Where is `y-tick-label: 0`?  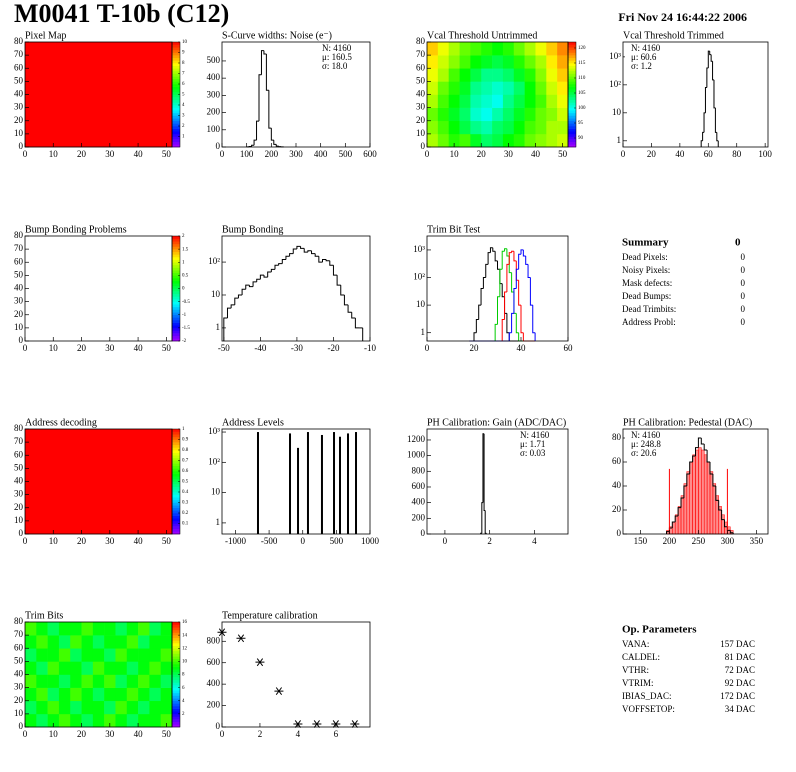 y-tick-label: 0 is located at coordinates (619, 533).